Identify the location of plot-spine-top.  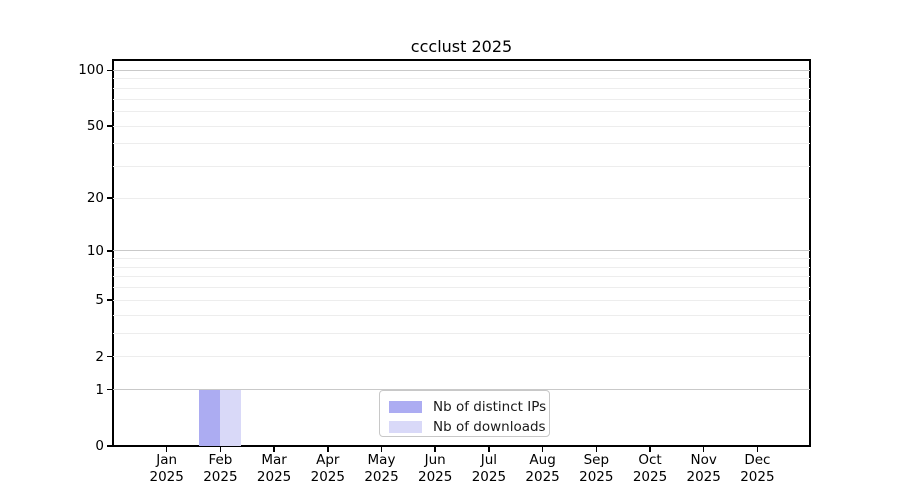
(461, 60).